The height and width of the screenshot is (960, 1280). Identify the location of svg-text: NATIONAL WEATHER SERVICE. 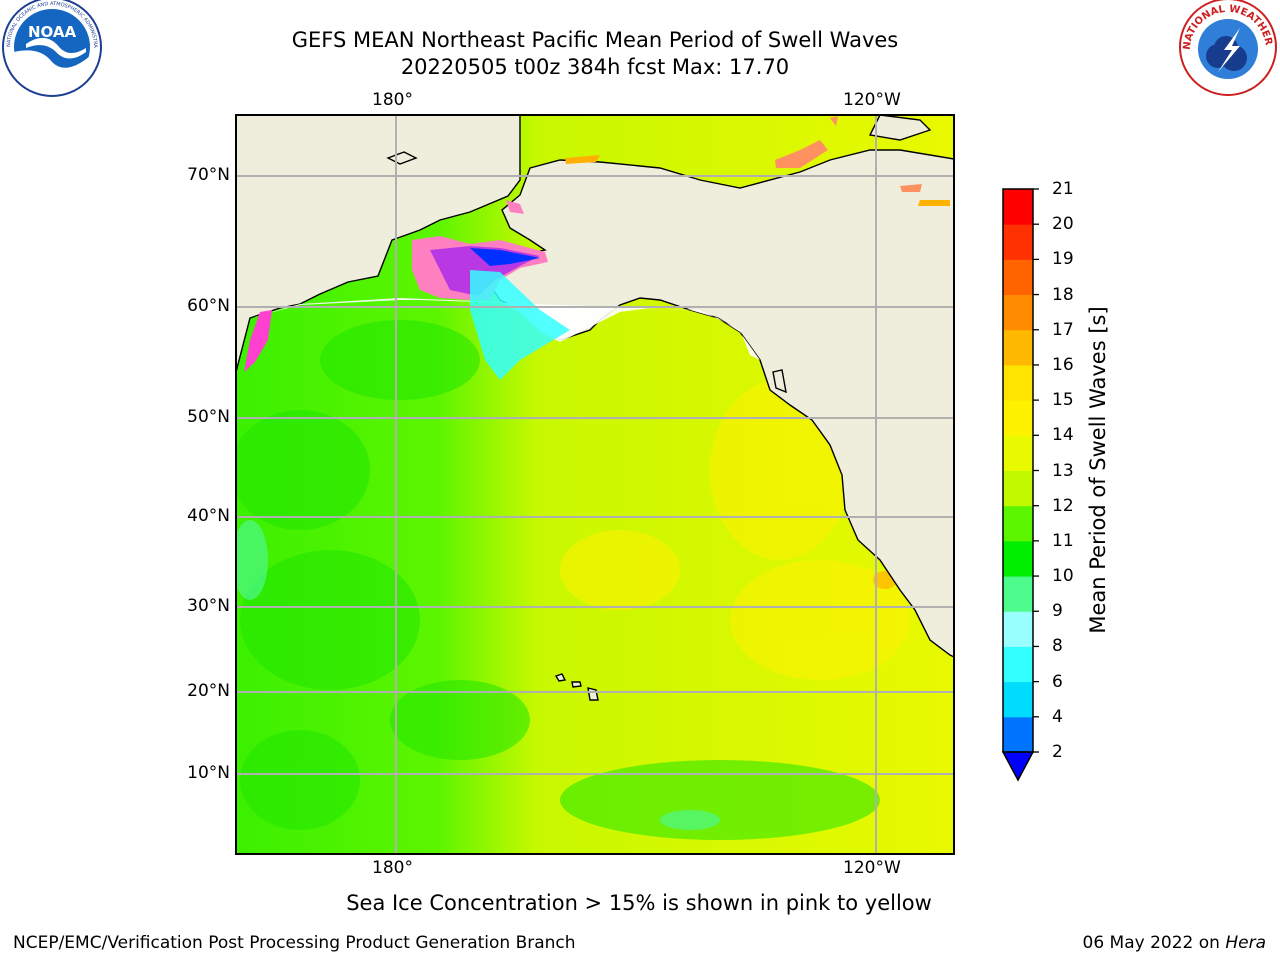
(637, 25).